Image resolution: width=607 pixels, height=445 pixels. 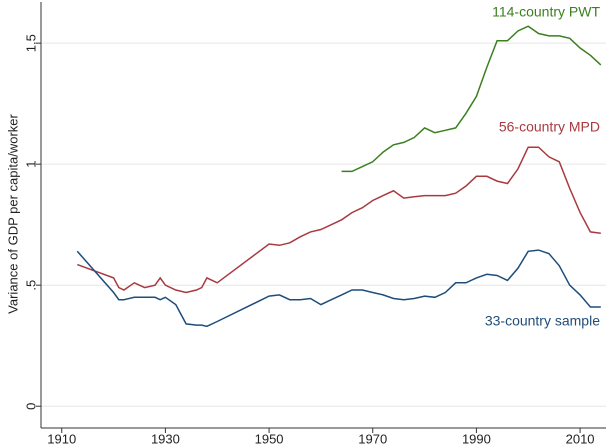 I want to click on x-tick-label: 1910, so click(x=61, y=438).